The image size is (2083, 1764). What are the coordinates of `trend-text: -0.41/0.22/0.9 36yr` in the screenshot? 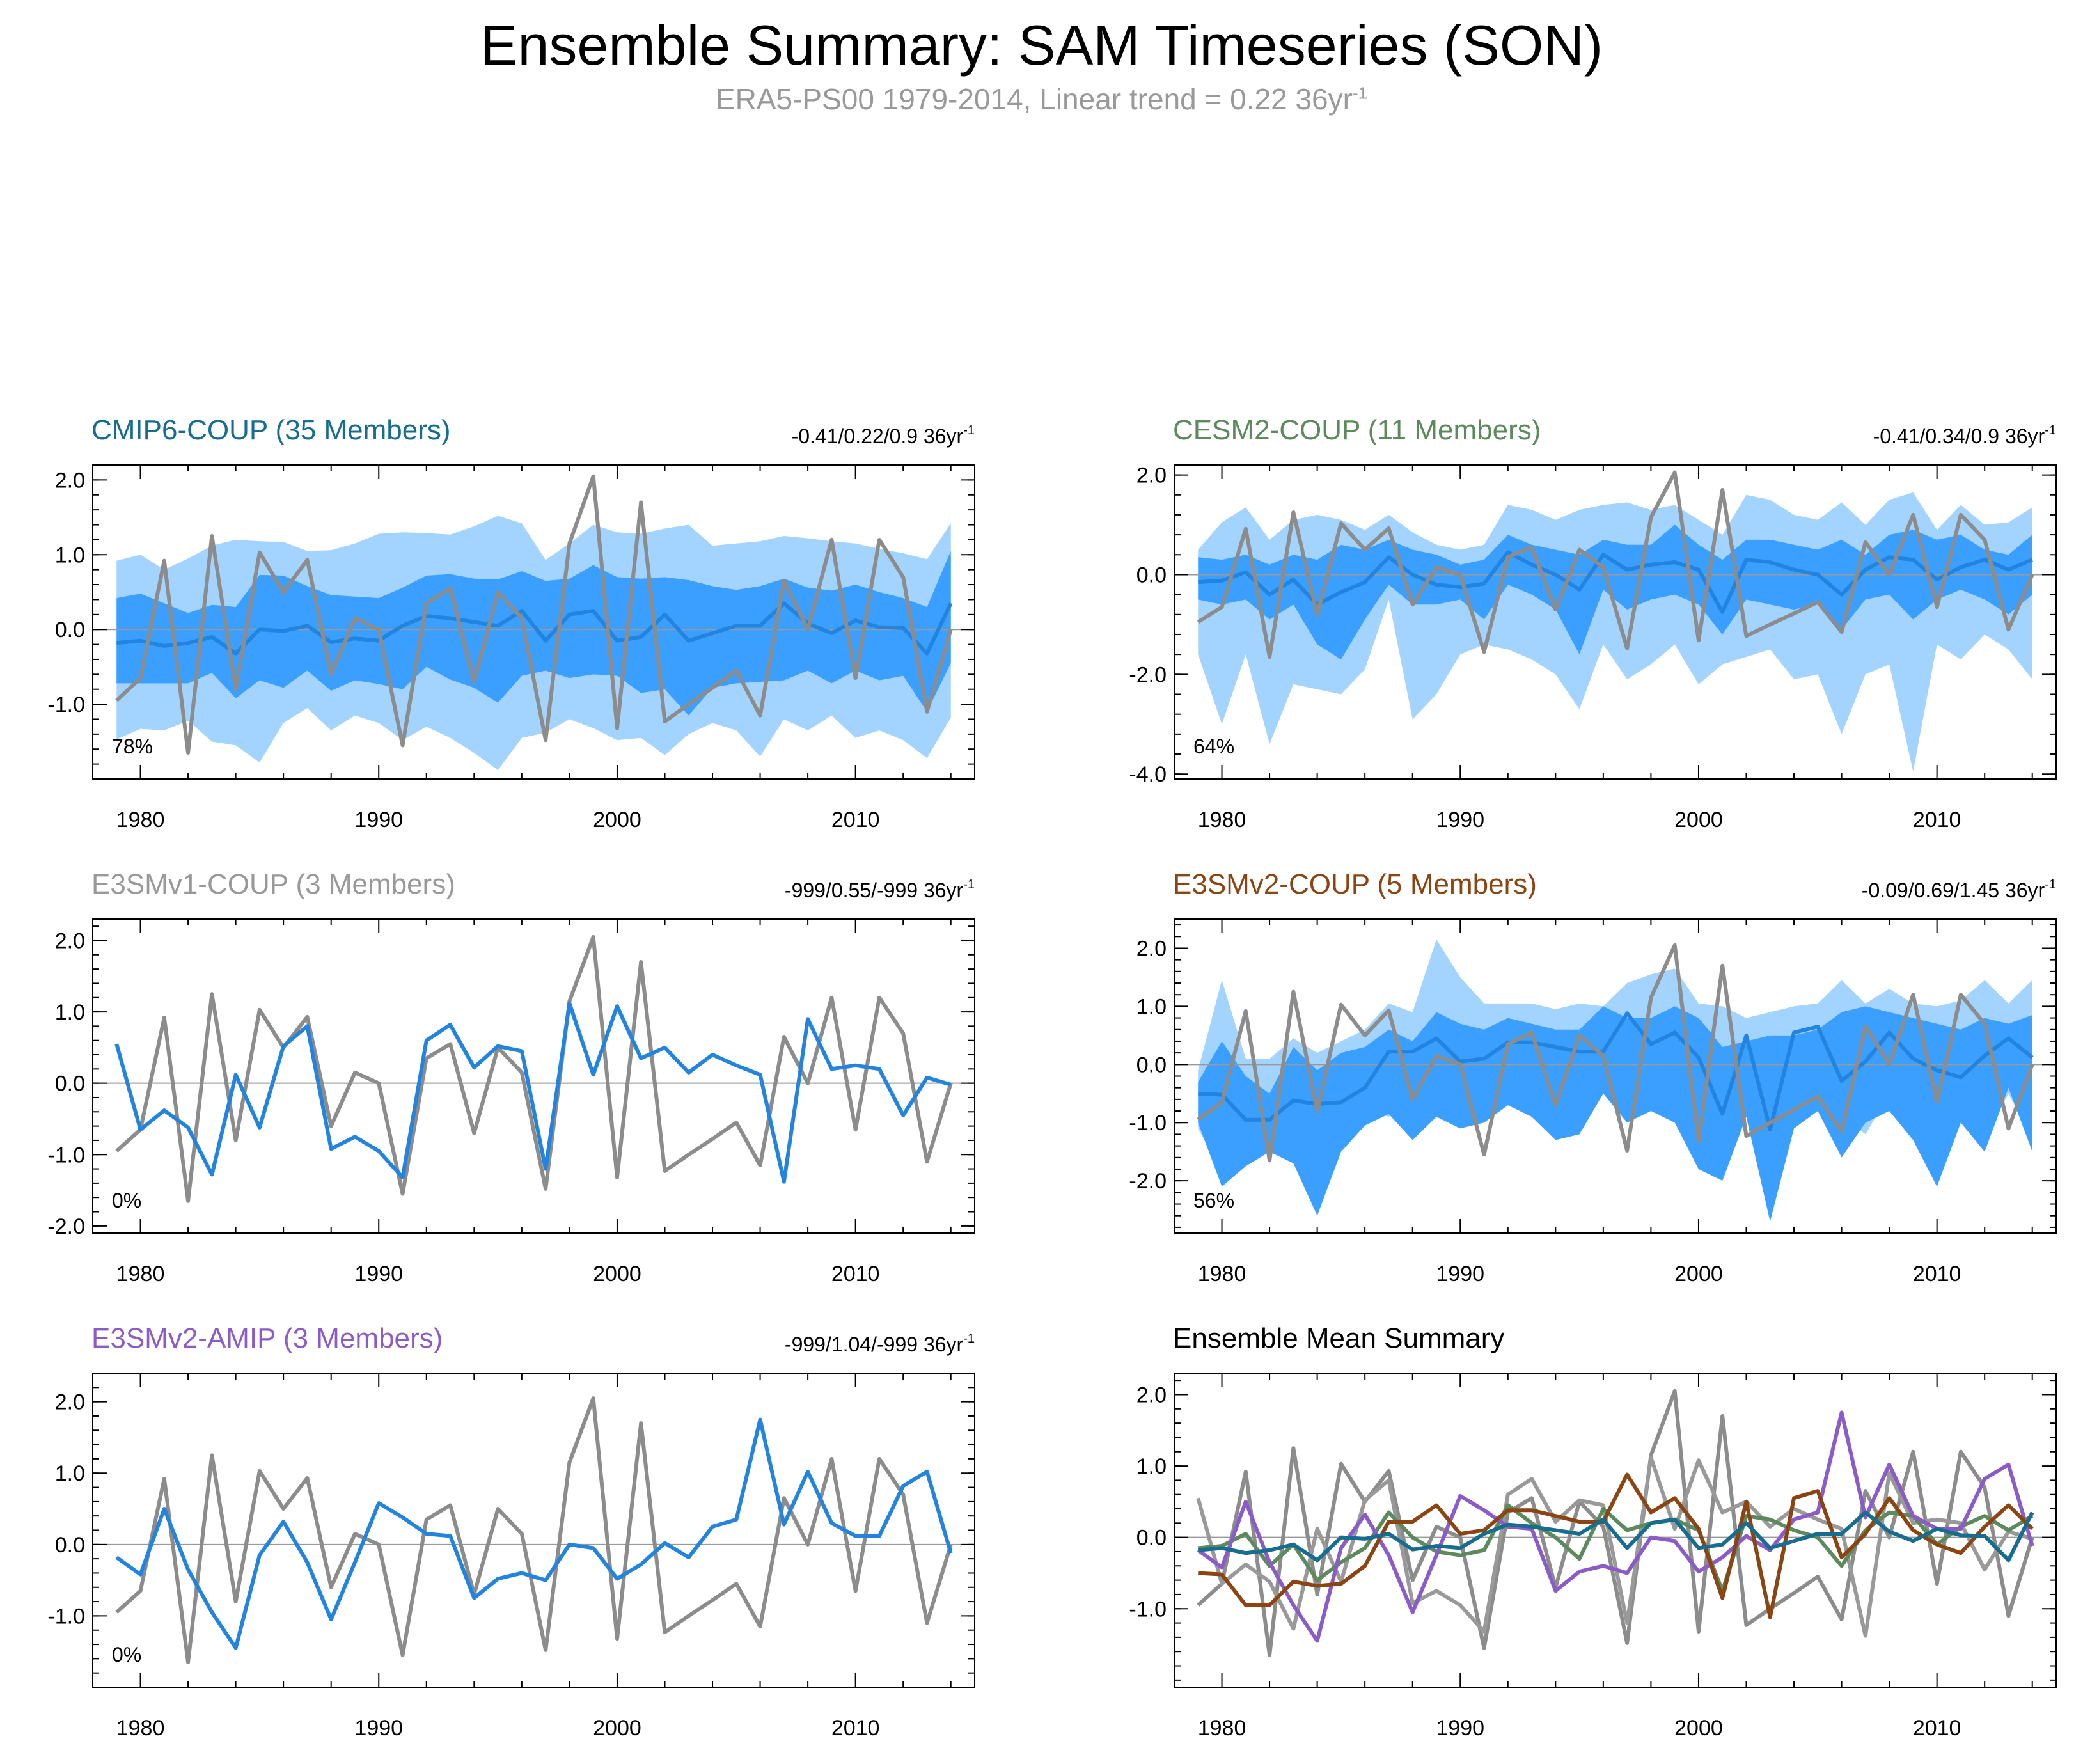 It's located at (878, 436).